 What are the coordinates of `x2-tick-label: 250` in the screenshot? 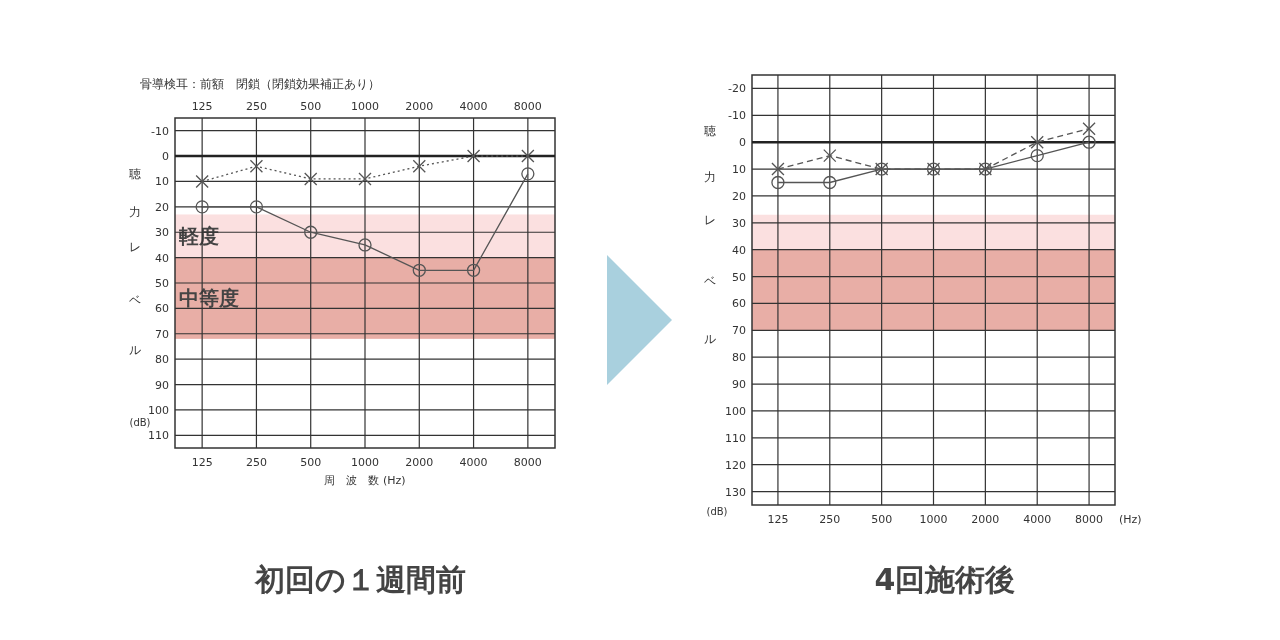 It's located at (256, 462).